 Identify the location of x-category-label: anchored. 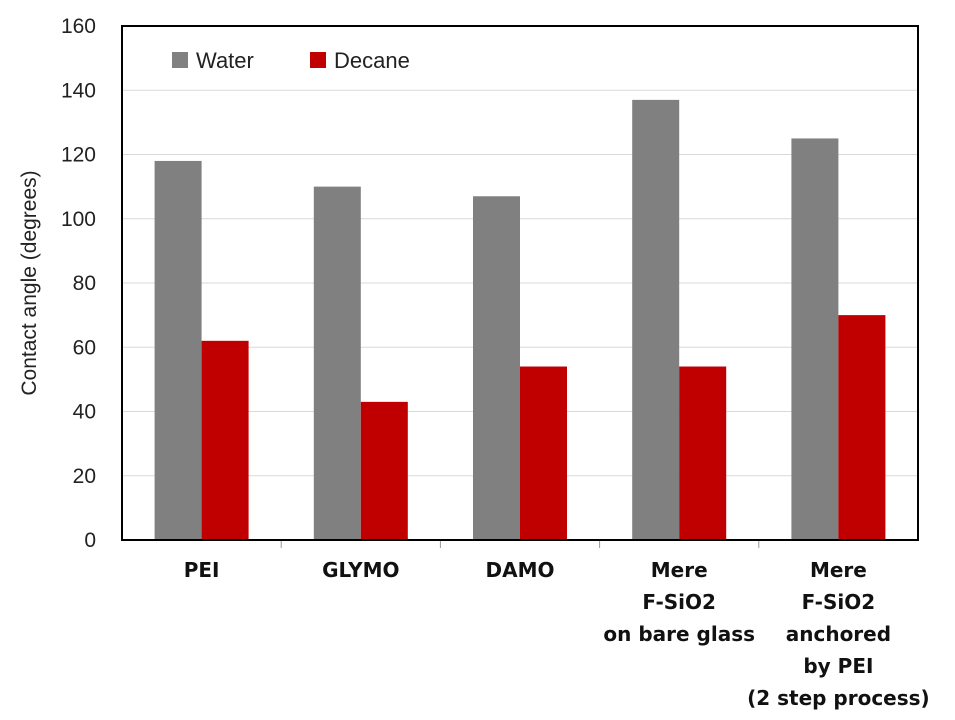
(838, 634).